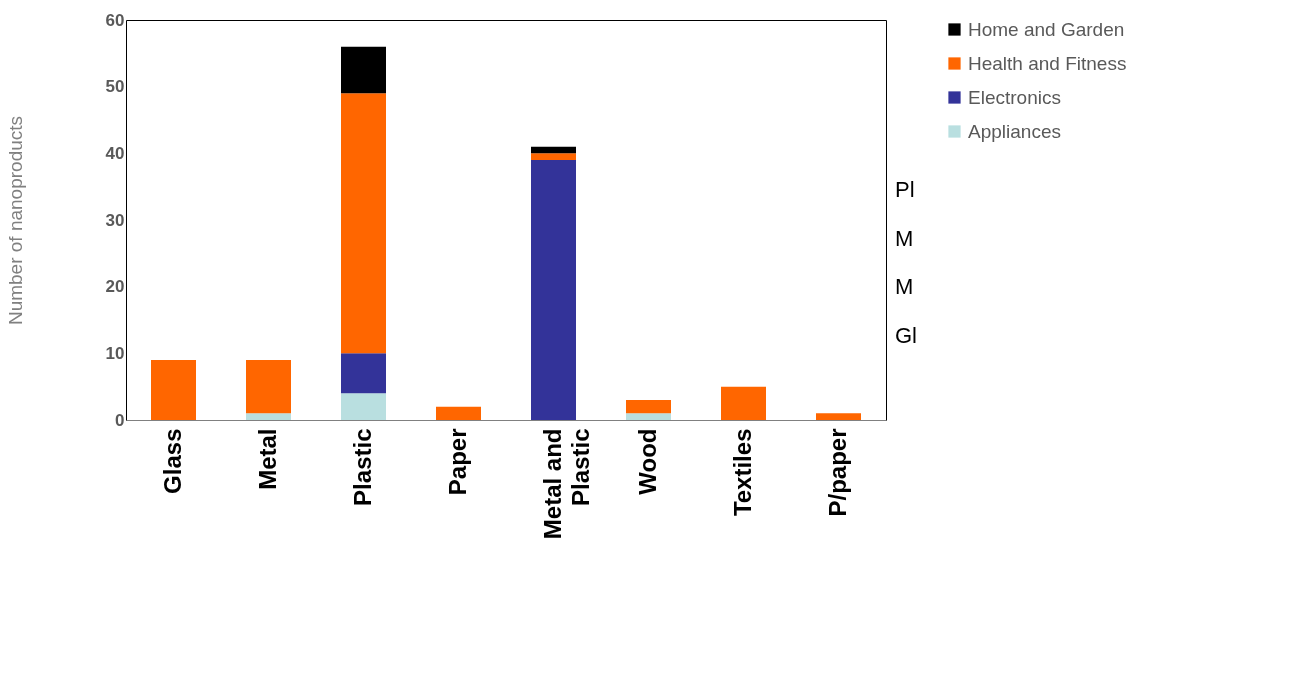  I want to click on x-tick-label: Metal, so click(267, 459).